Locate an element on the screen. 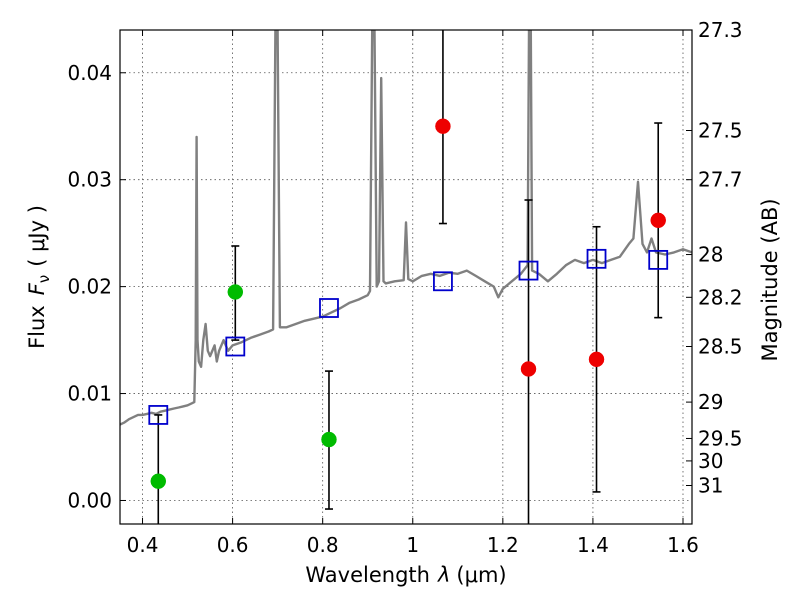  y-axis-title-right: Magnitude (AB) is located at coordinates (770, 279).